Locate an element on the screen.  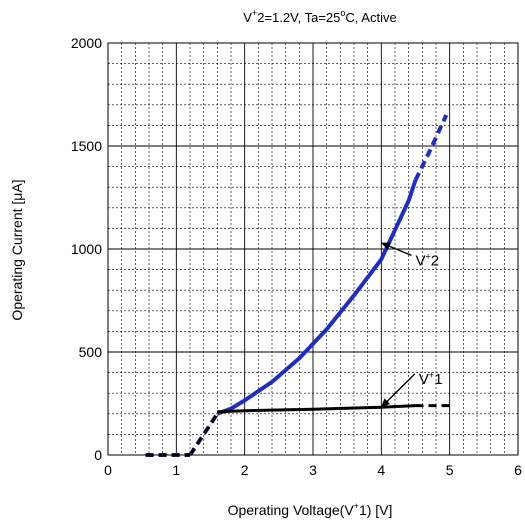
y-axis-tick-labels: 0 500 1000 1500 2000 is located at coordinates (86, 249).